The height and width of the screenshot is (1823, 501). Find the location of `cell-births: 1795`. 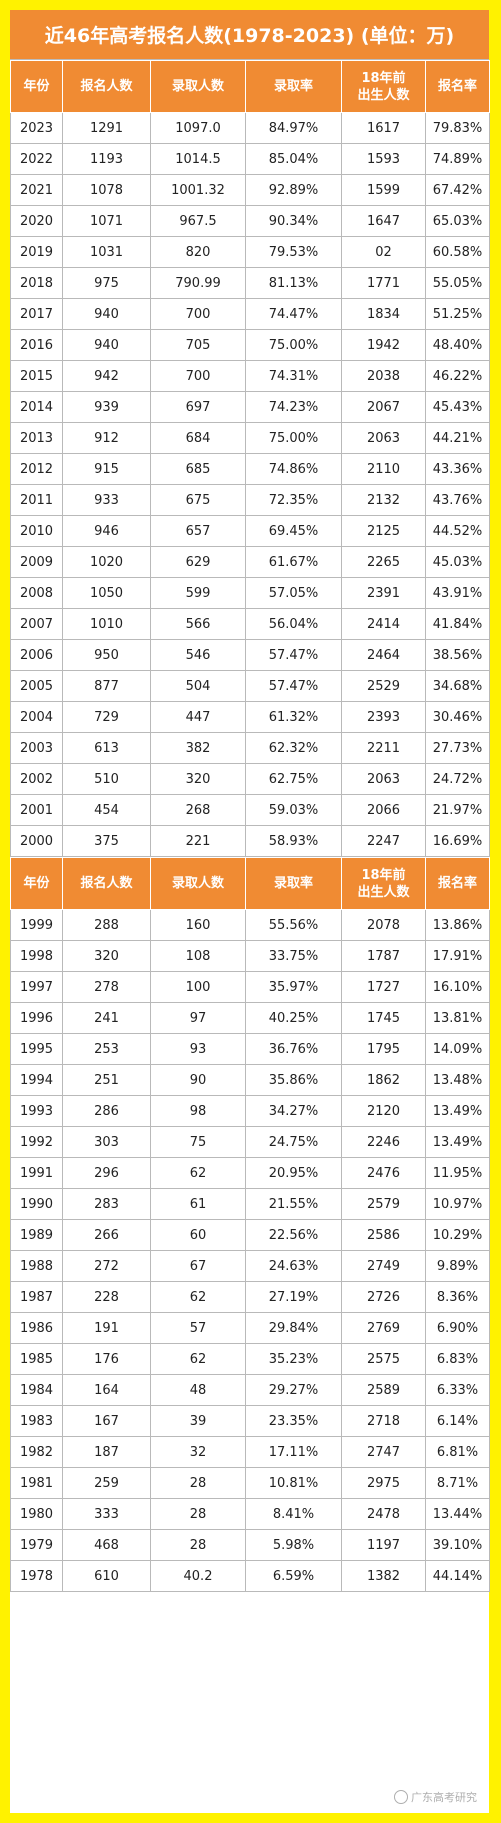

cell-births: 1795 is located at coordinates (383, 1049).